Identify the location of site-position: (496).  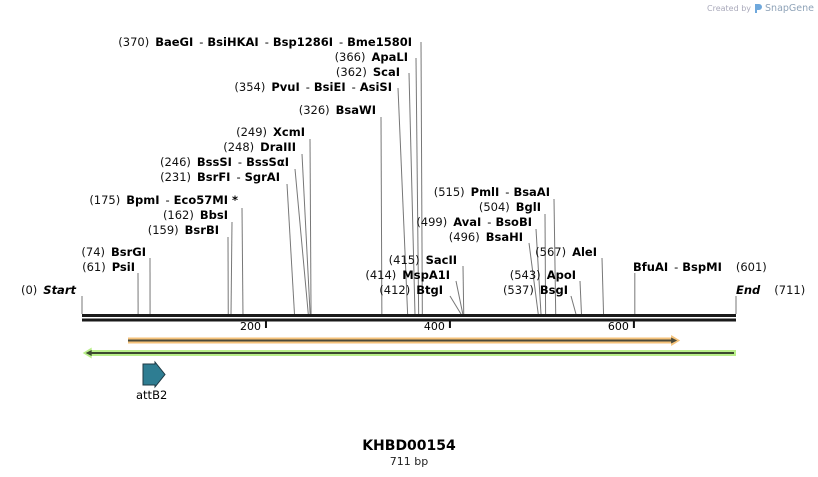
(464, 237).